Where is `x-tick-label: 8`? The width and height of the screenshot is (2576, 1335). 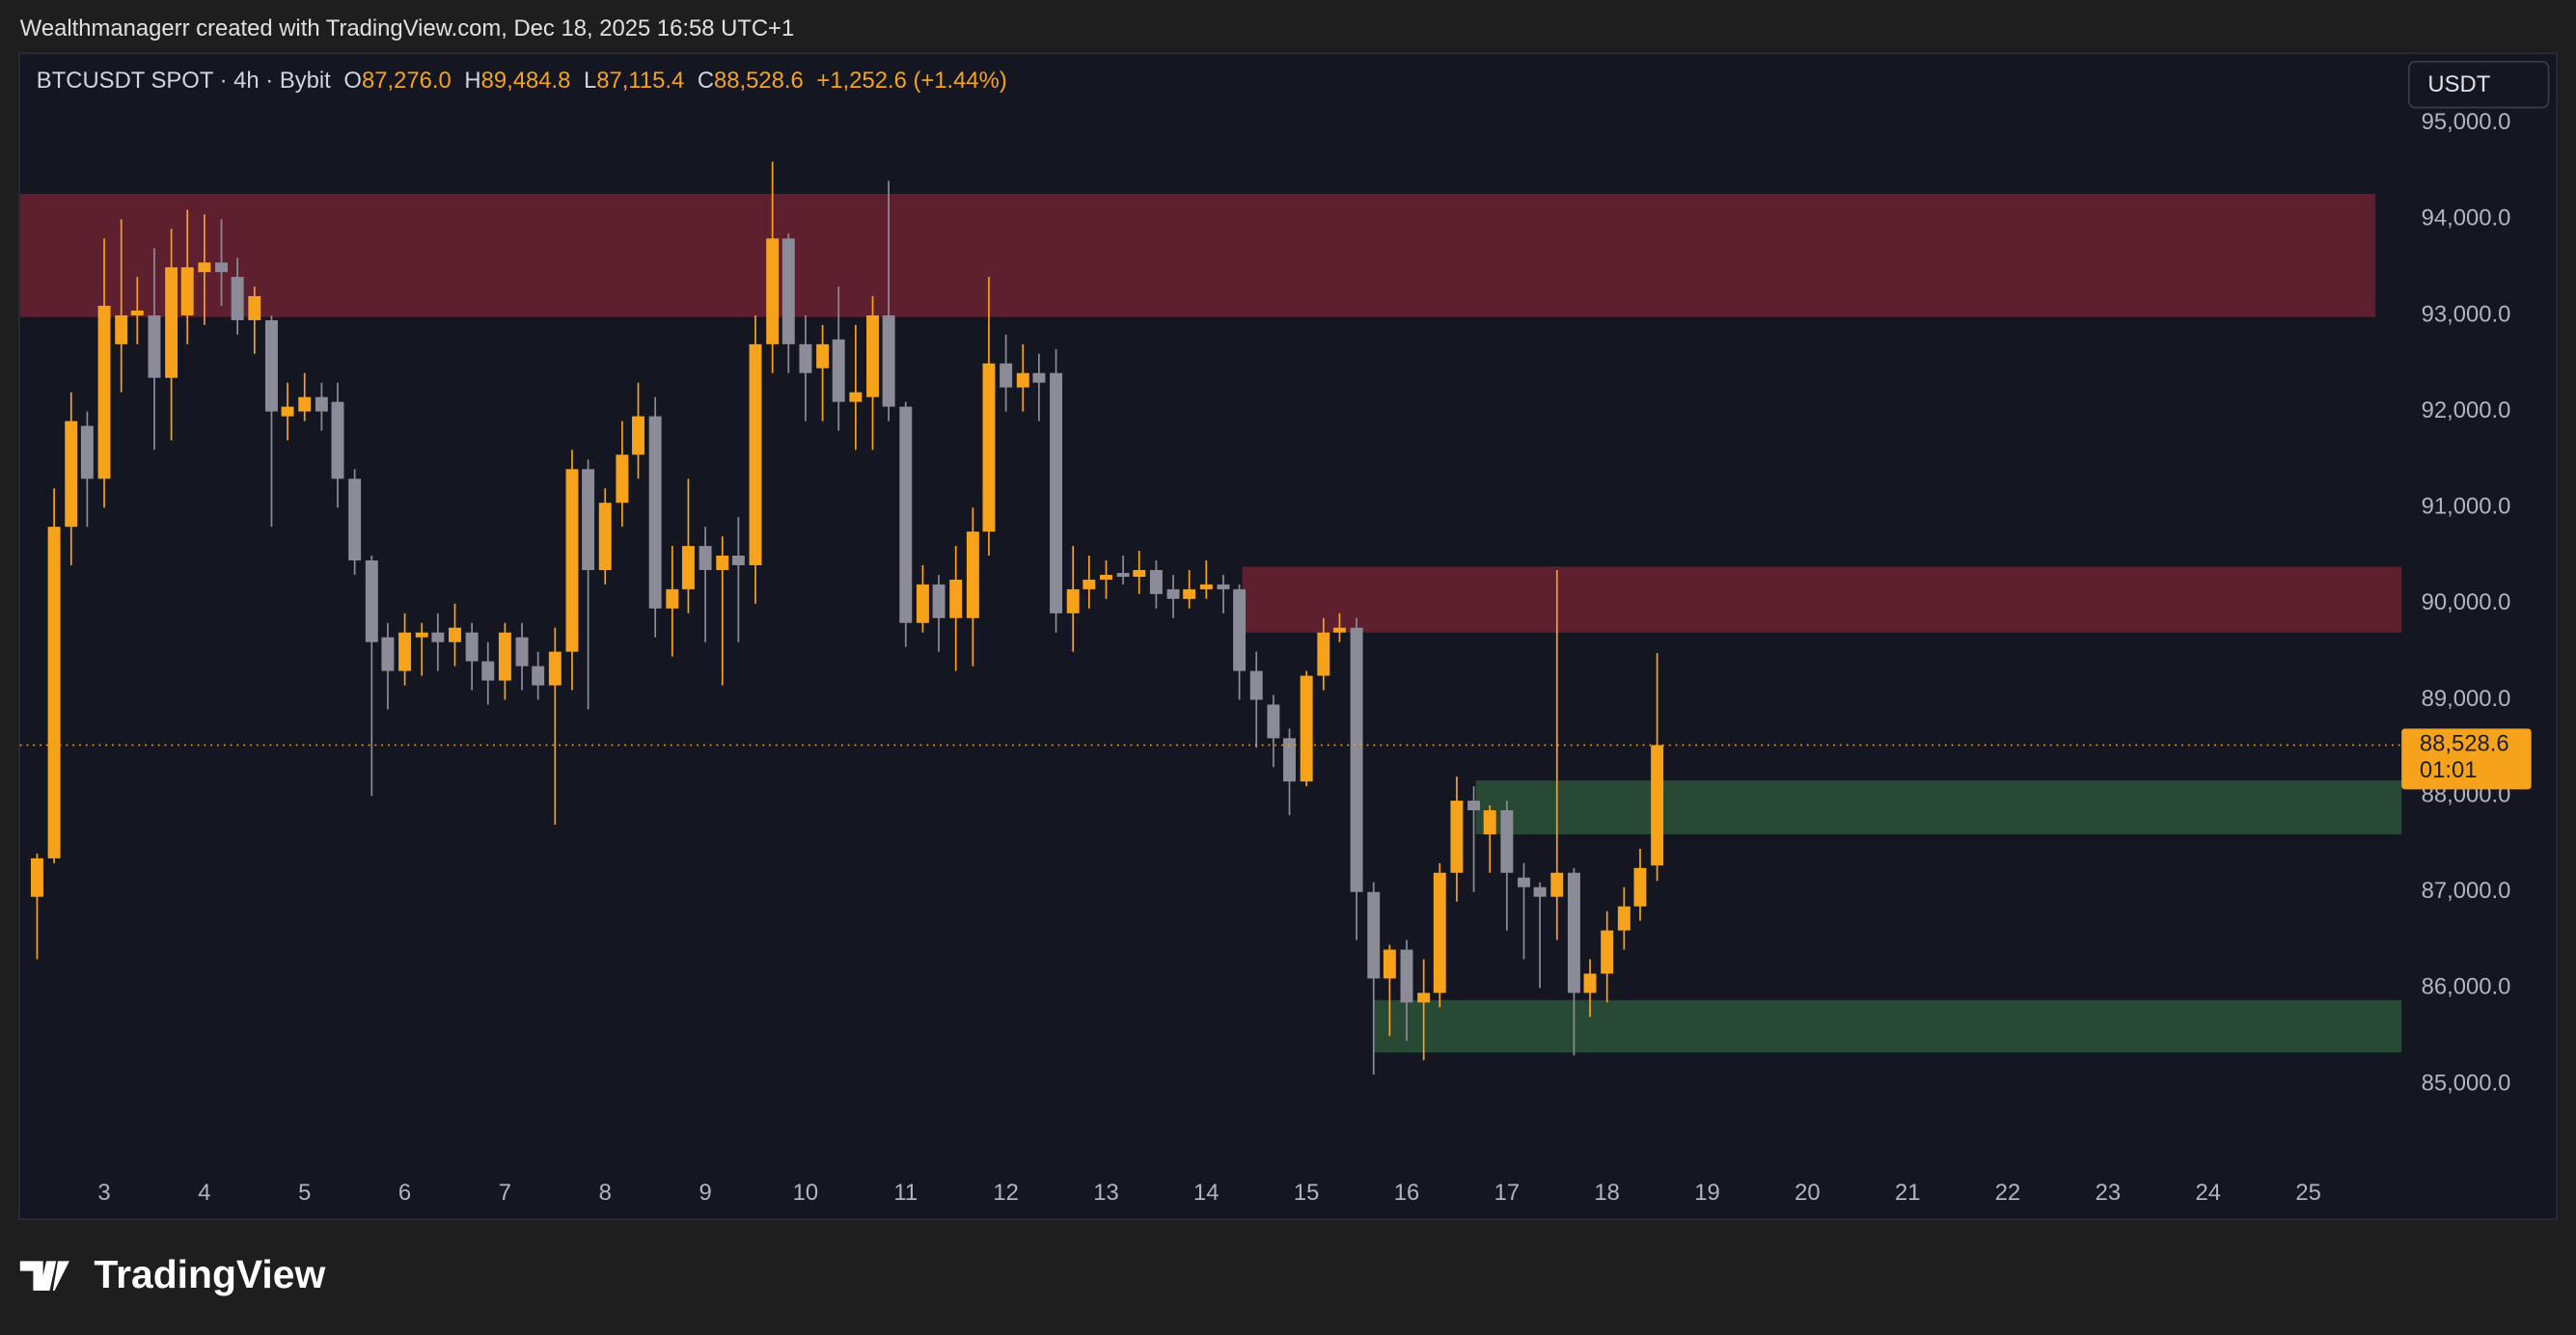
x-tick-label: 8 is located at coordinates (606, 1193).